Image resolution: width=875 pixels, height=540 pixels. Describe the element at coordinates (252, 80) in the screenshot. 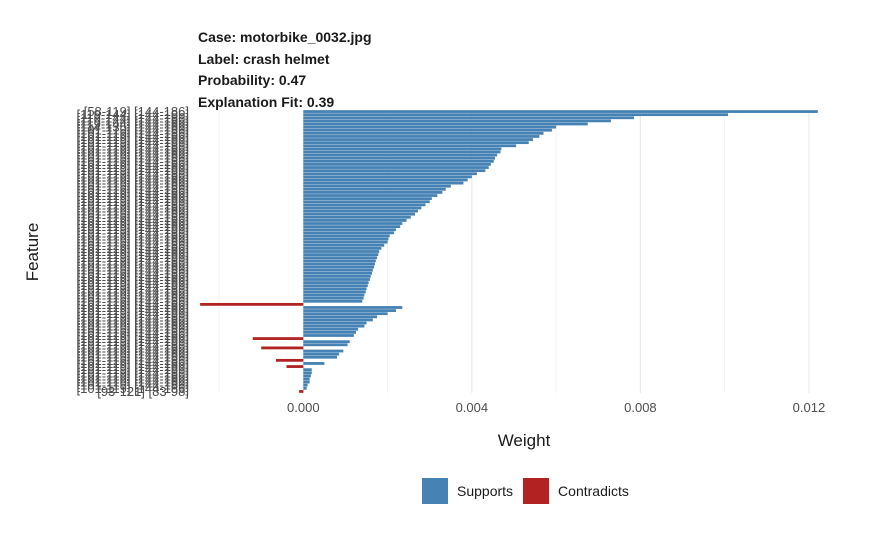

I see `probability-title: Probability: 0.47` at that location.